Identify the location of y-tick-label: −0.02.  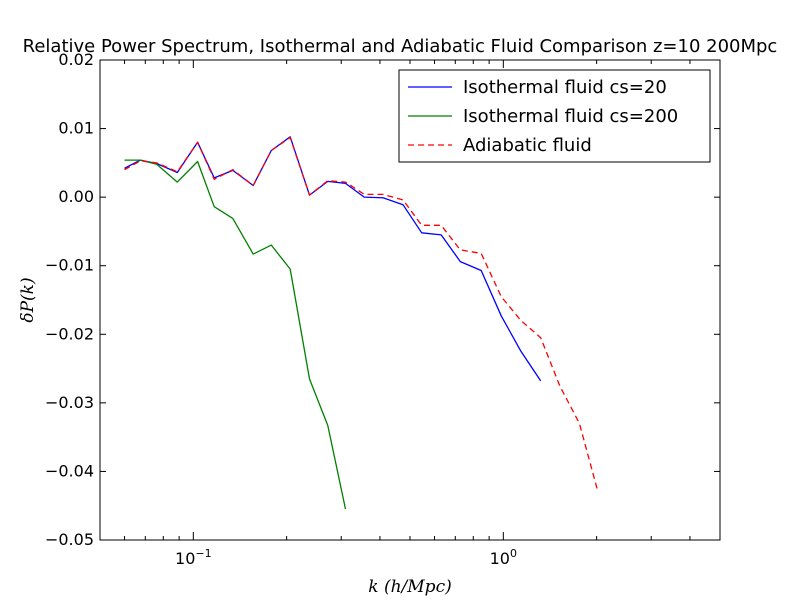
(69, 333).